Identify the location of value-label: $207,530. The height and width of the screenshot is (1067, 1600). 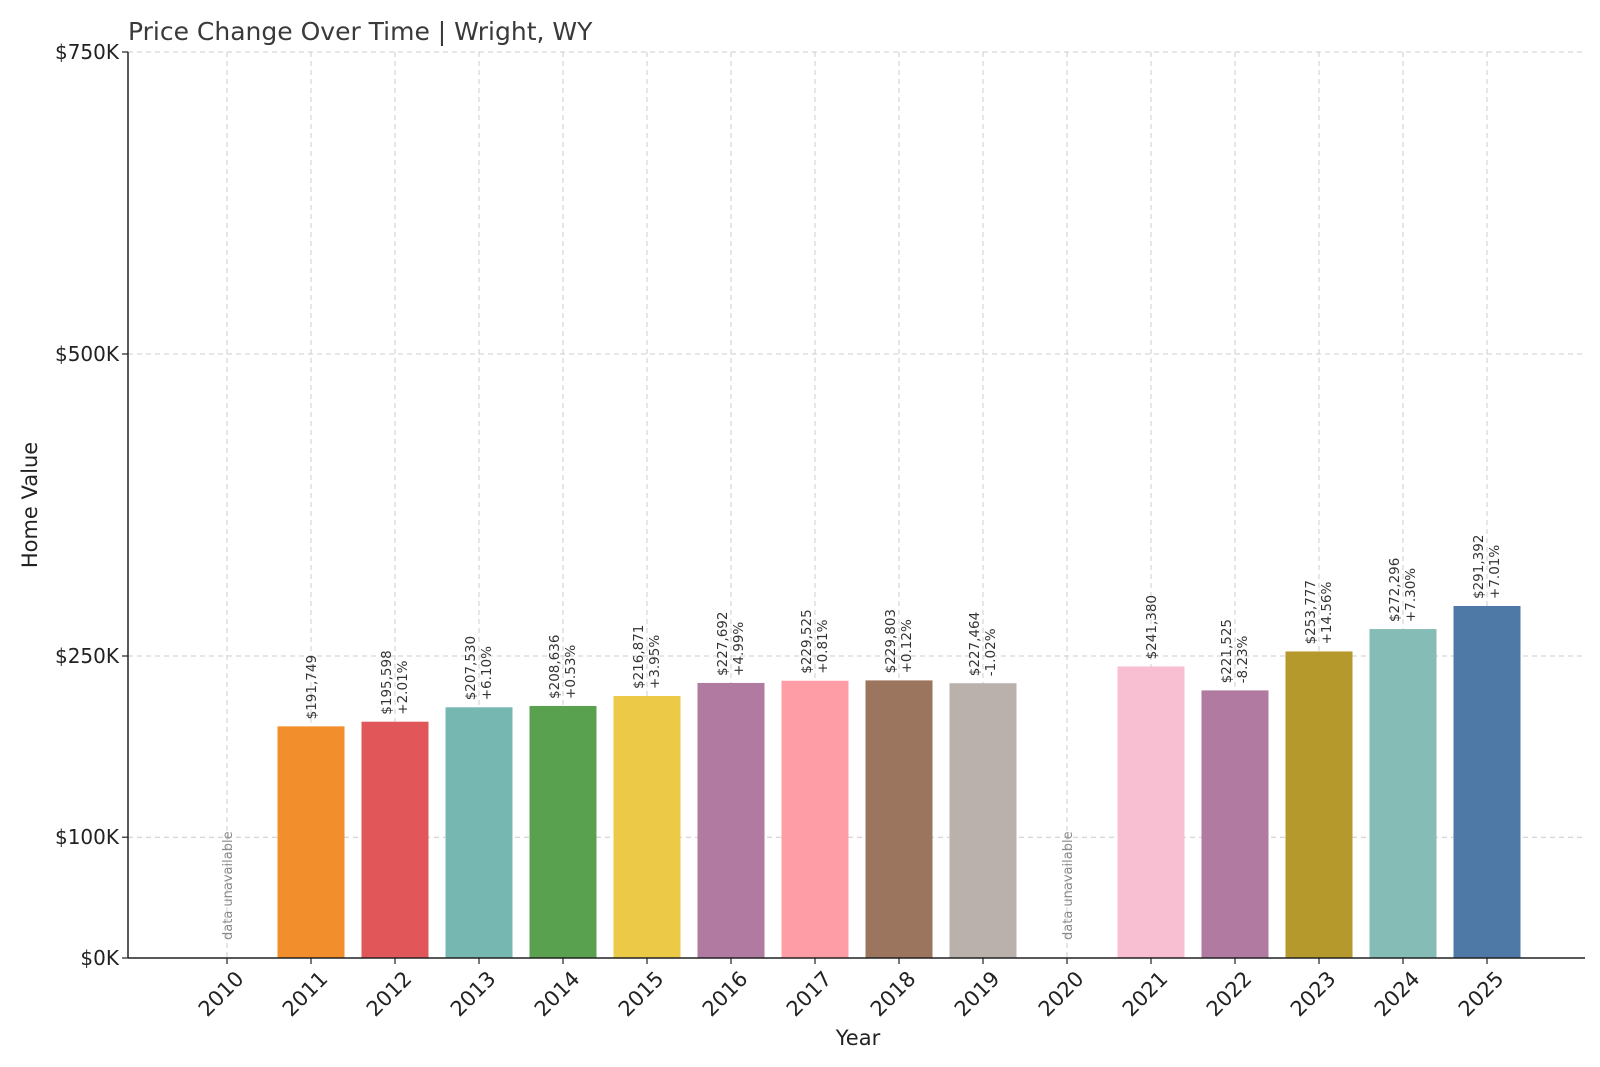
(471, 668).